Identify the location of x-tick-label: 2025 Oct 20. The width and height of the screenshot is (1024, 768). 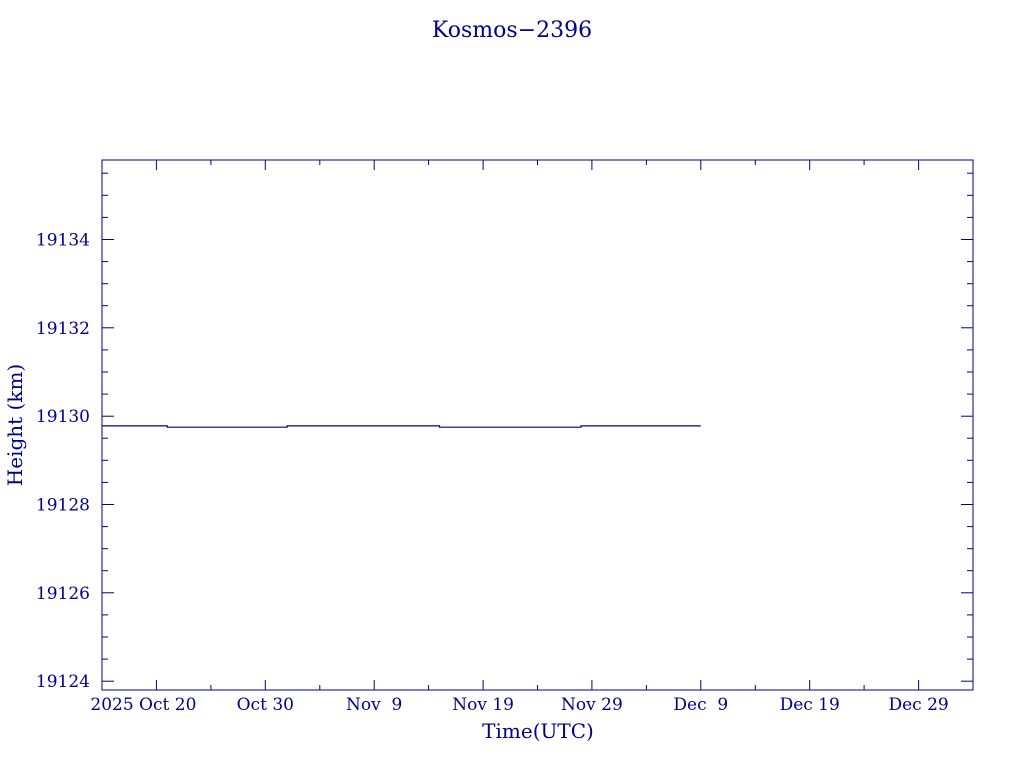
(143, 705).